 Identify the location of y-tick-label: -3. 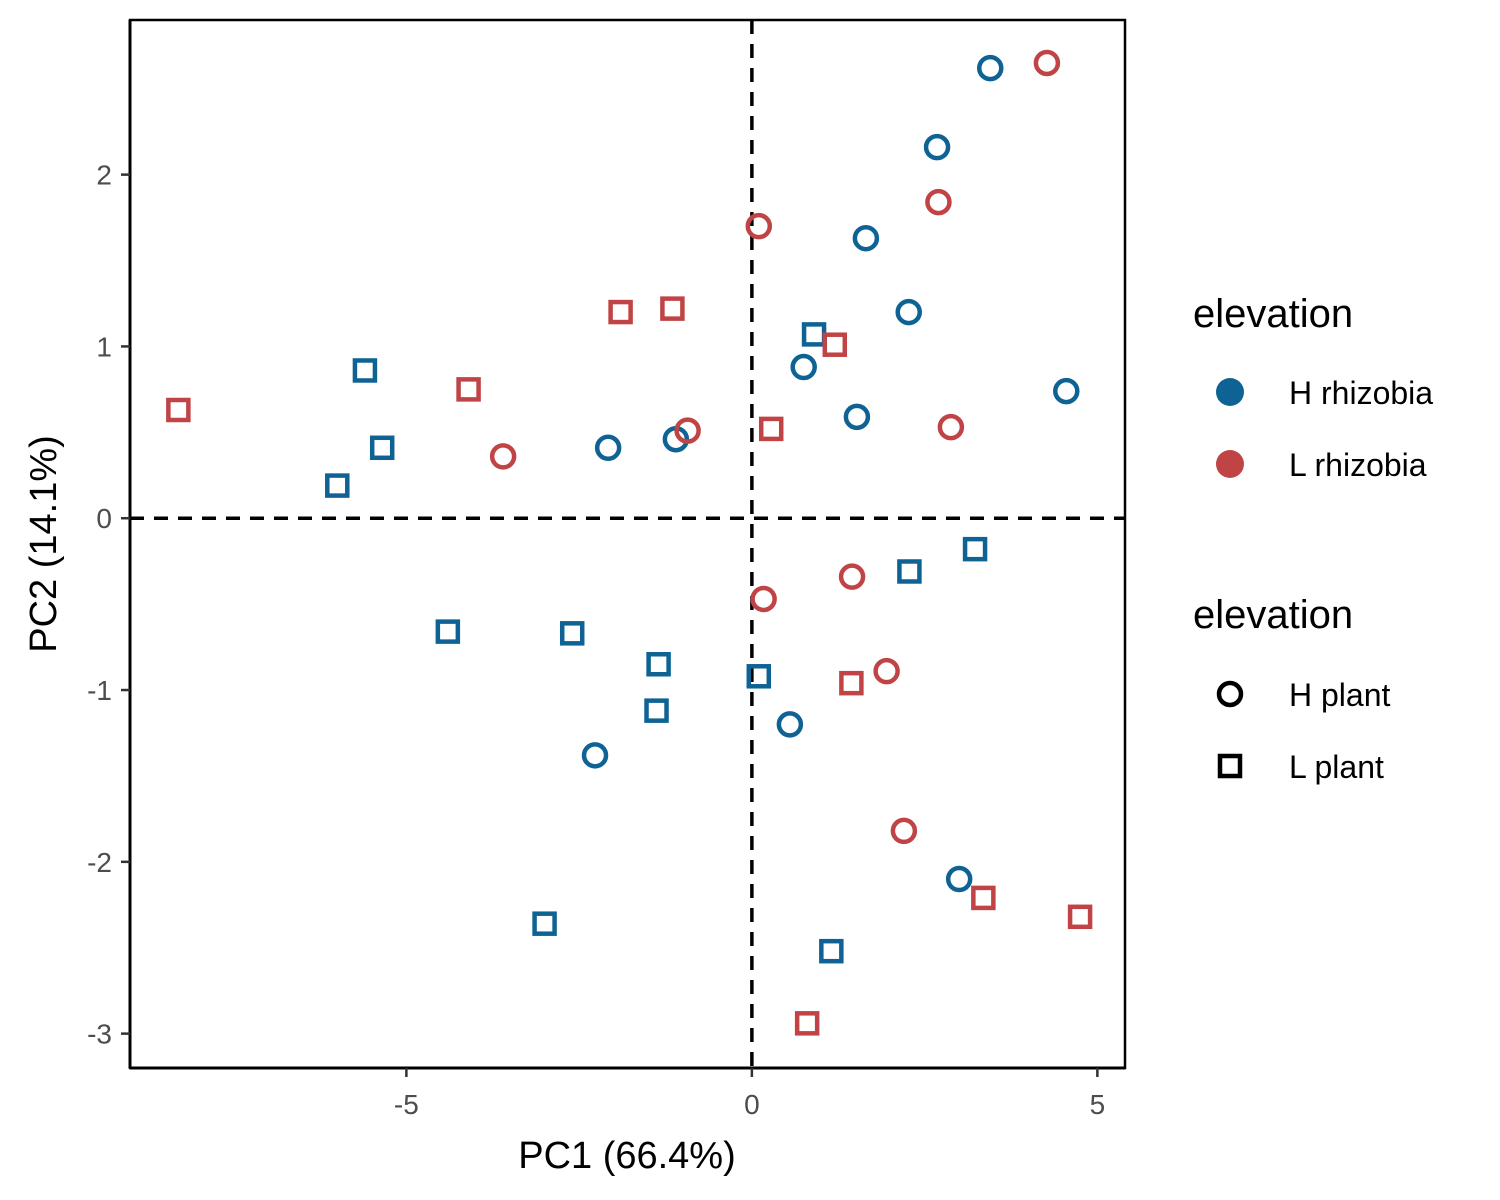
(99, 1034).